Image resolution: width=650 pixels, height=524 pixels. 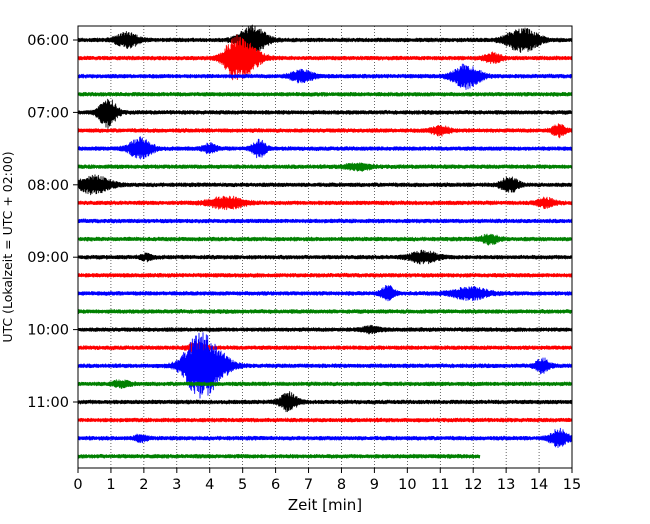 What do you see at coordinates (7, 246) in the screenshot?
I see `y-axis-label: UTC (Lokalzeit = UTC + 02:00)` at bounding box center [7, 246].